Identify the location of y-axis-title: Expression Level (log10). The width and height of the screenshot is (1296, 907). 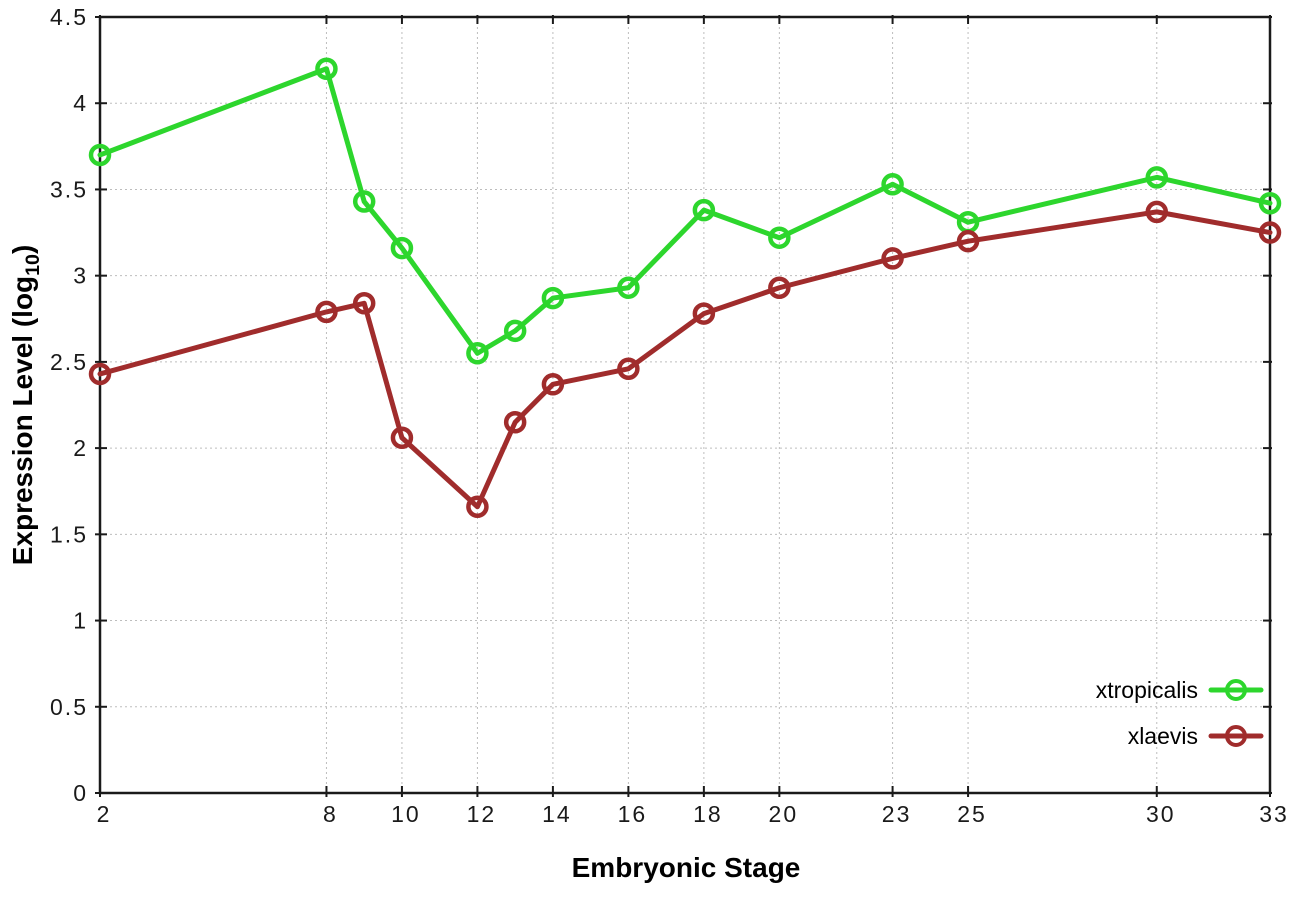
(26, 405).